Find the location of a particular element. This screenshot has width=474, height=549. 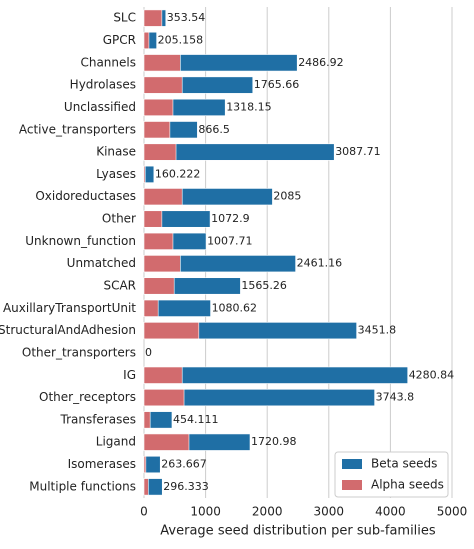

y-tick-label: GPCR is located at coordinates (119, 40).